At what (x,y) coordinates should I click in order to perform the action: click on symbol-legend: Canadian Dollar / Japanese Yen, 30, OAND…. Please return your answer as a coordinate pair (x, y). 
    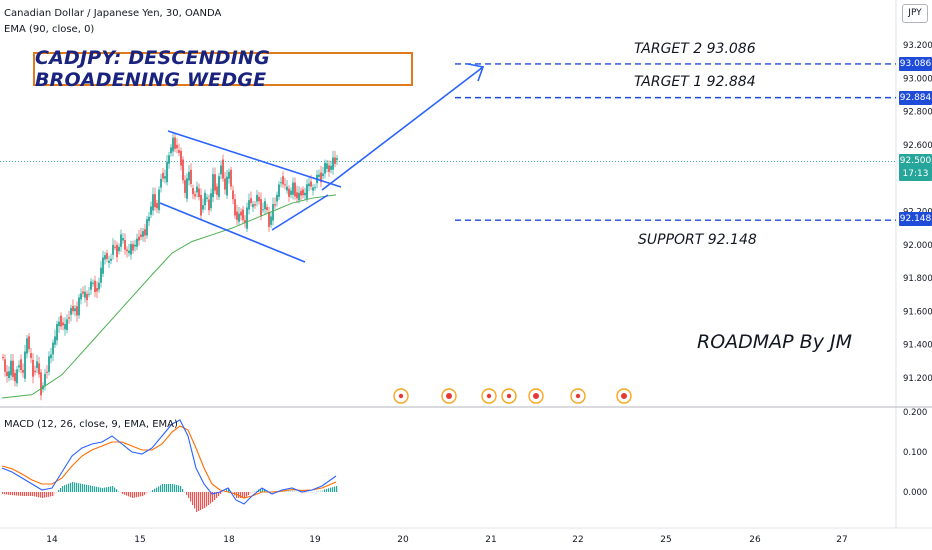
    Looking at the image, I should click on (113, 13).